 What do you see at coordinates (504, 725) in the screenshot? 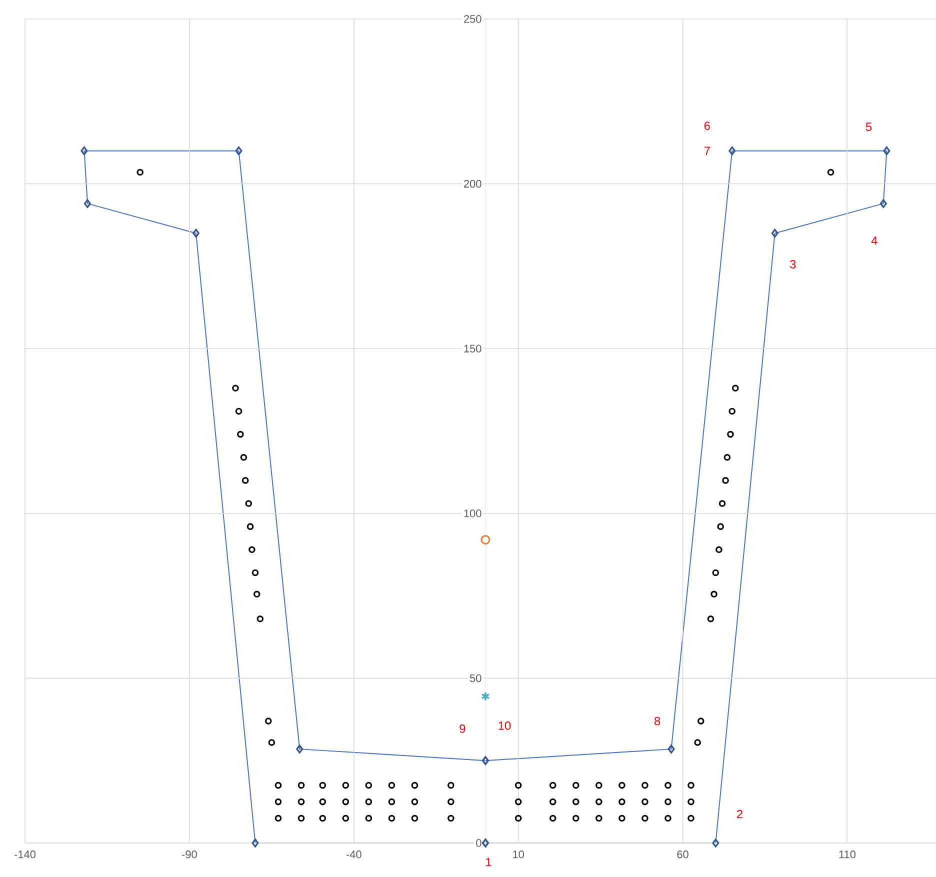
I see `annotation: 10` at bounding box center [504, 725].